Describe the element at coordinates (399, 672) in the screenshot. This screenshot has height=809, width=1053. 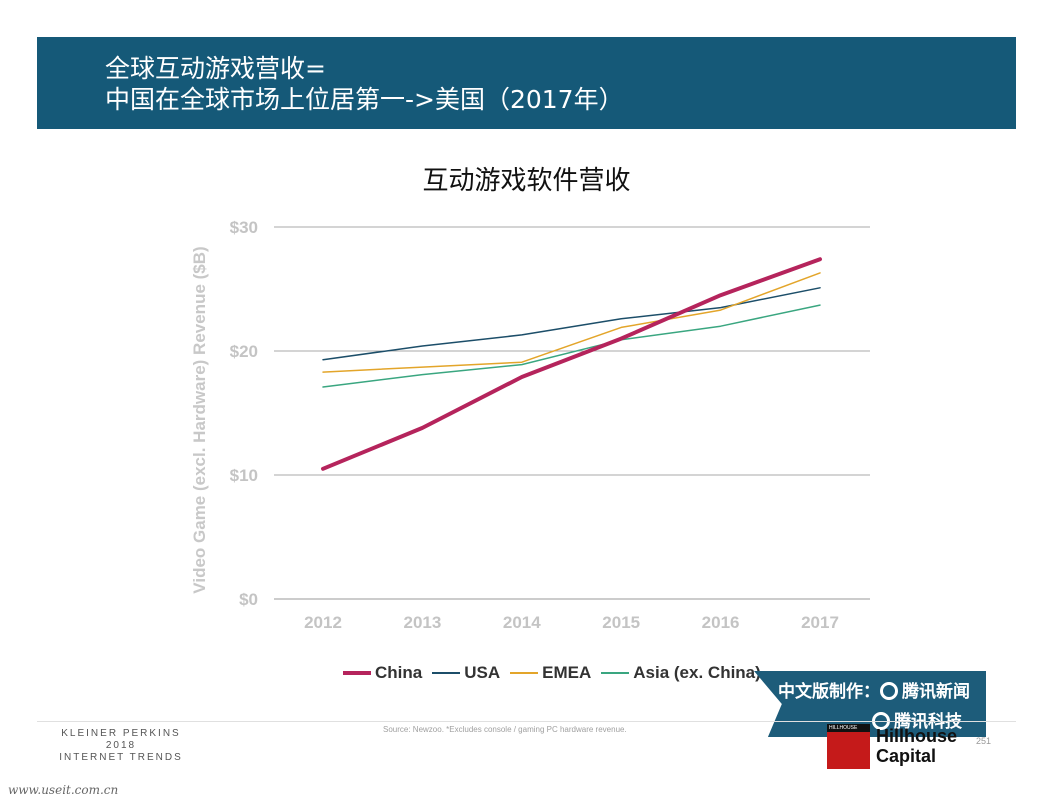
I see `legend-label: China` at that location.